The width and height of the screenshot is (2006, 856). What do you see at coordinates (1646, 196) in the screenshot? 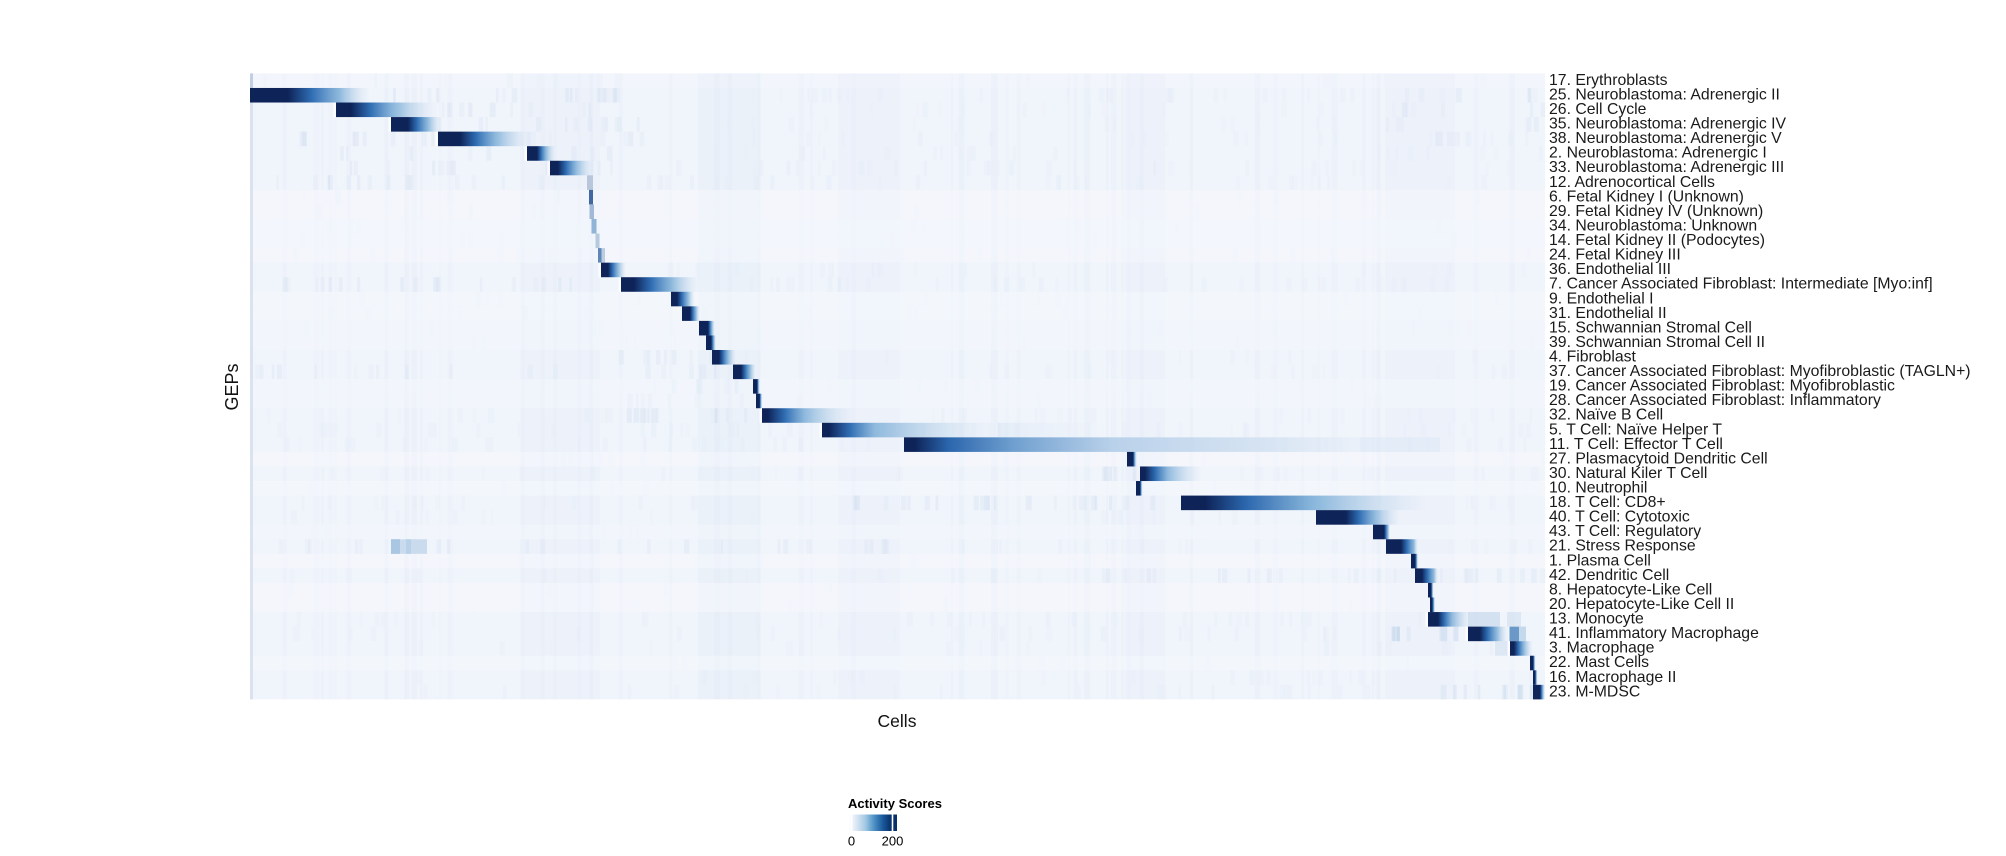
I see `svg-text: 6. Fetal Kidney I (Unknown)` at bounding box center [1646, 196].